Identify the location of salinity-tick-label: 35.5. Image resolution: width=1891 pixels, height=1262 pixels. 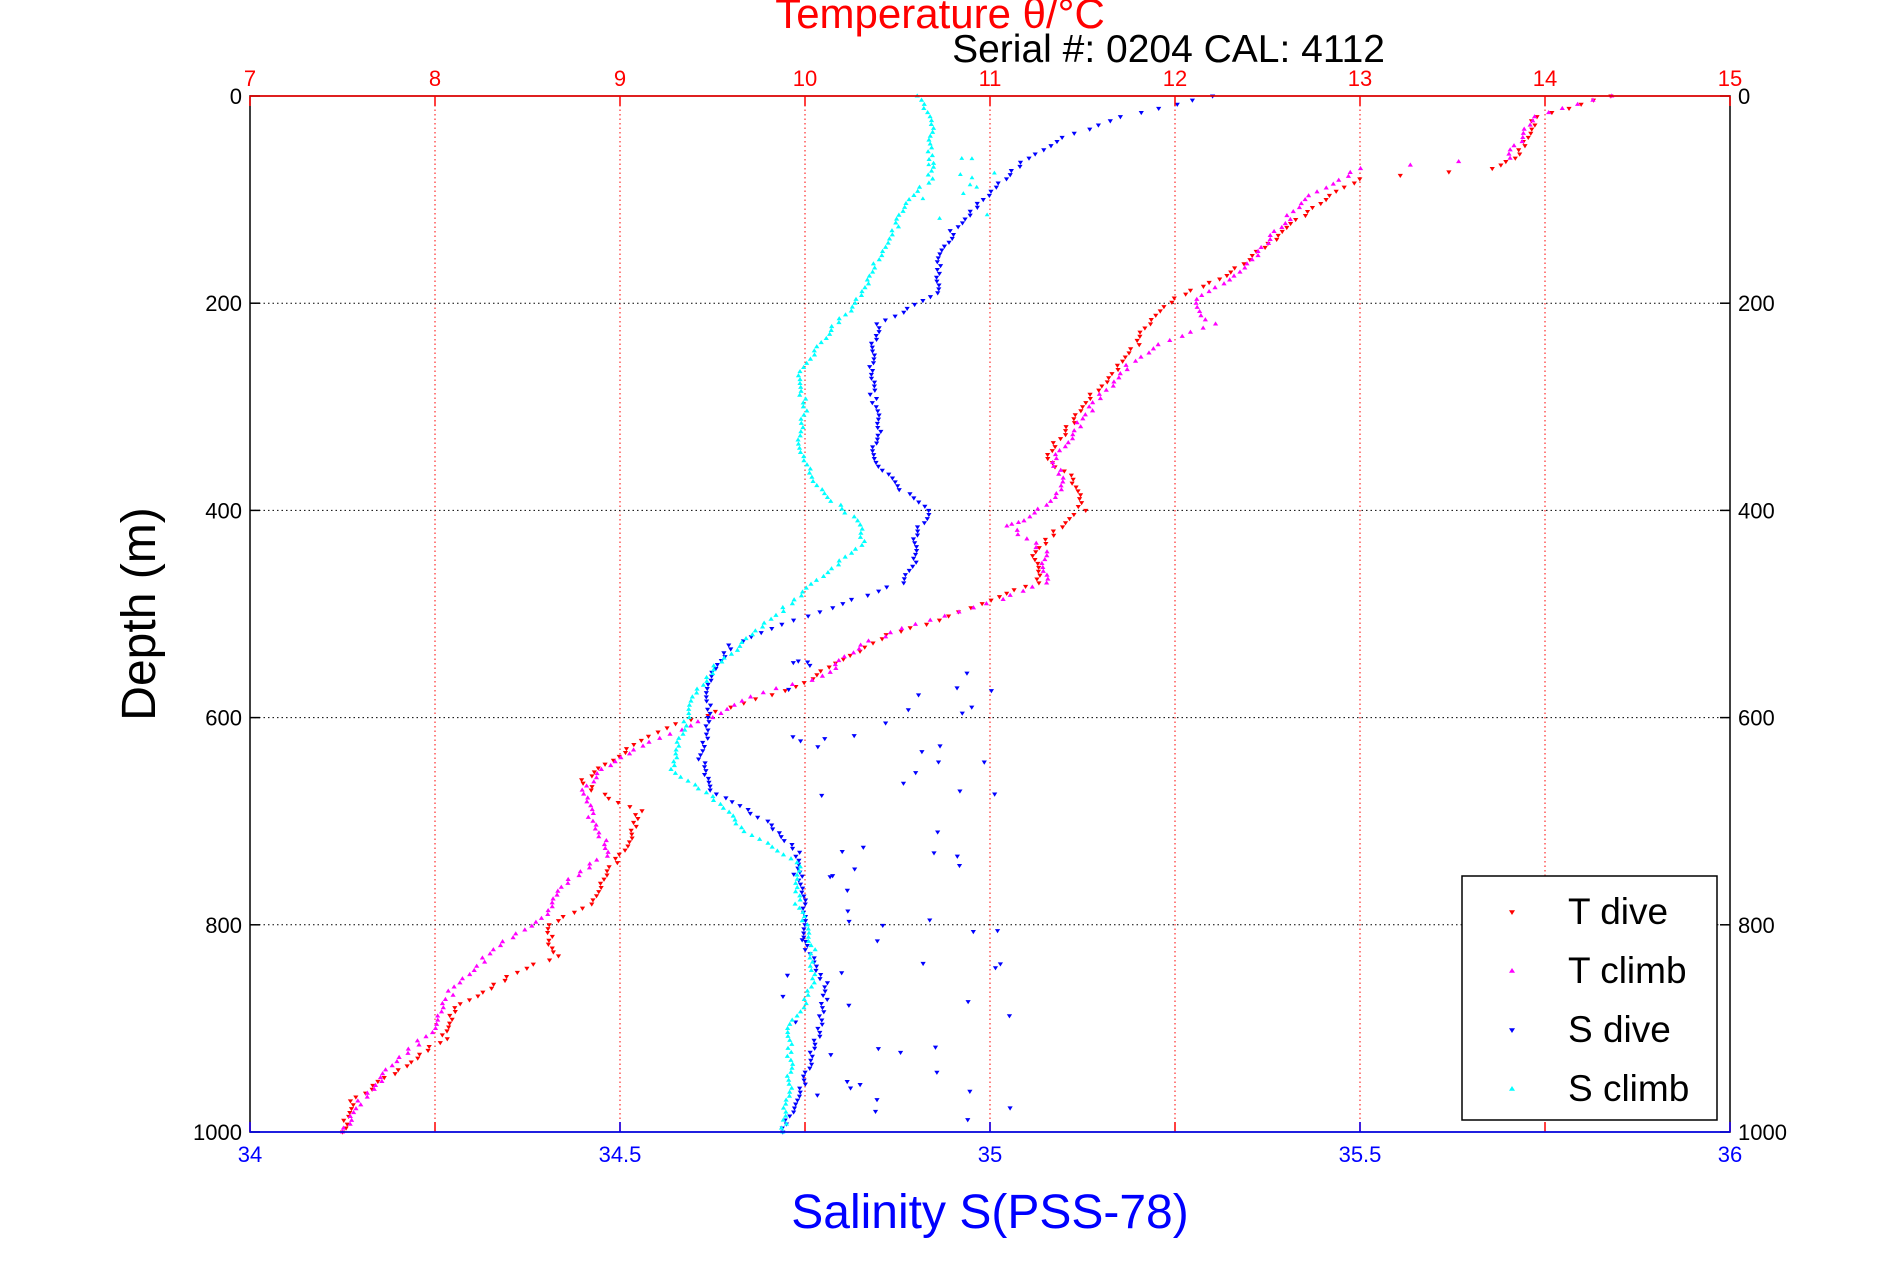
(1360, 1154).